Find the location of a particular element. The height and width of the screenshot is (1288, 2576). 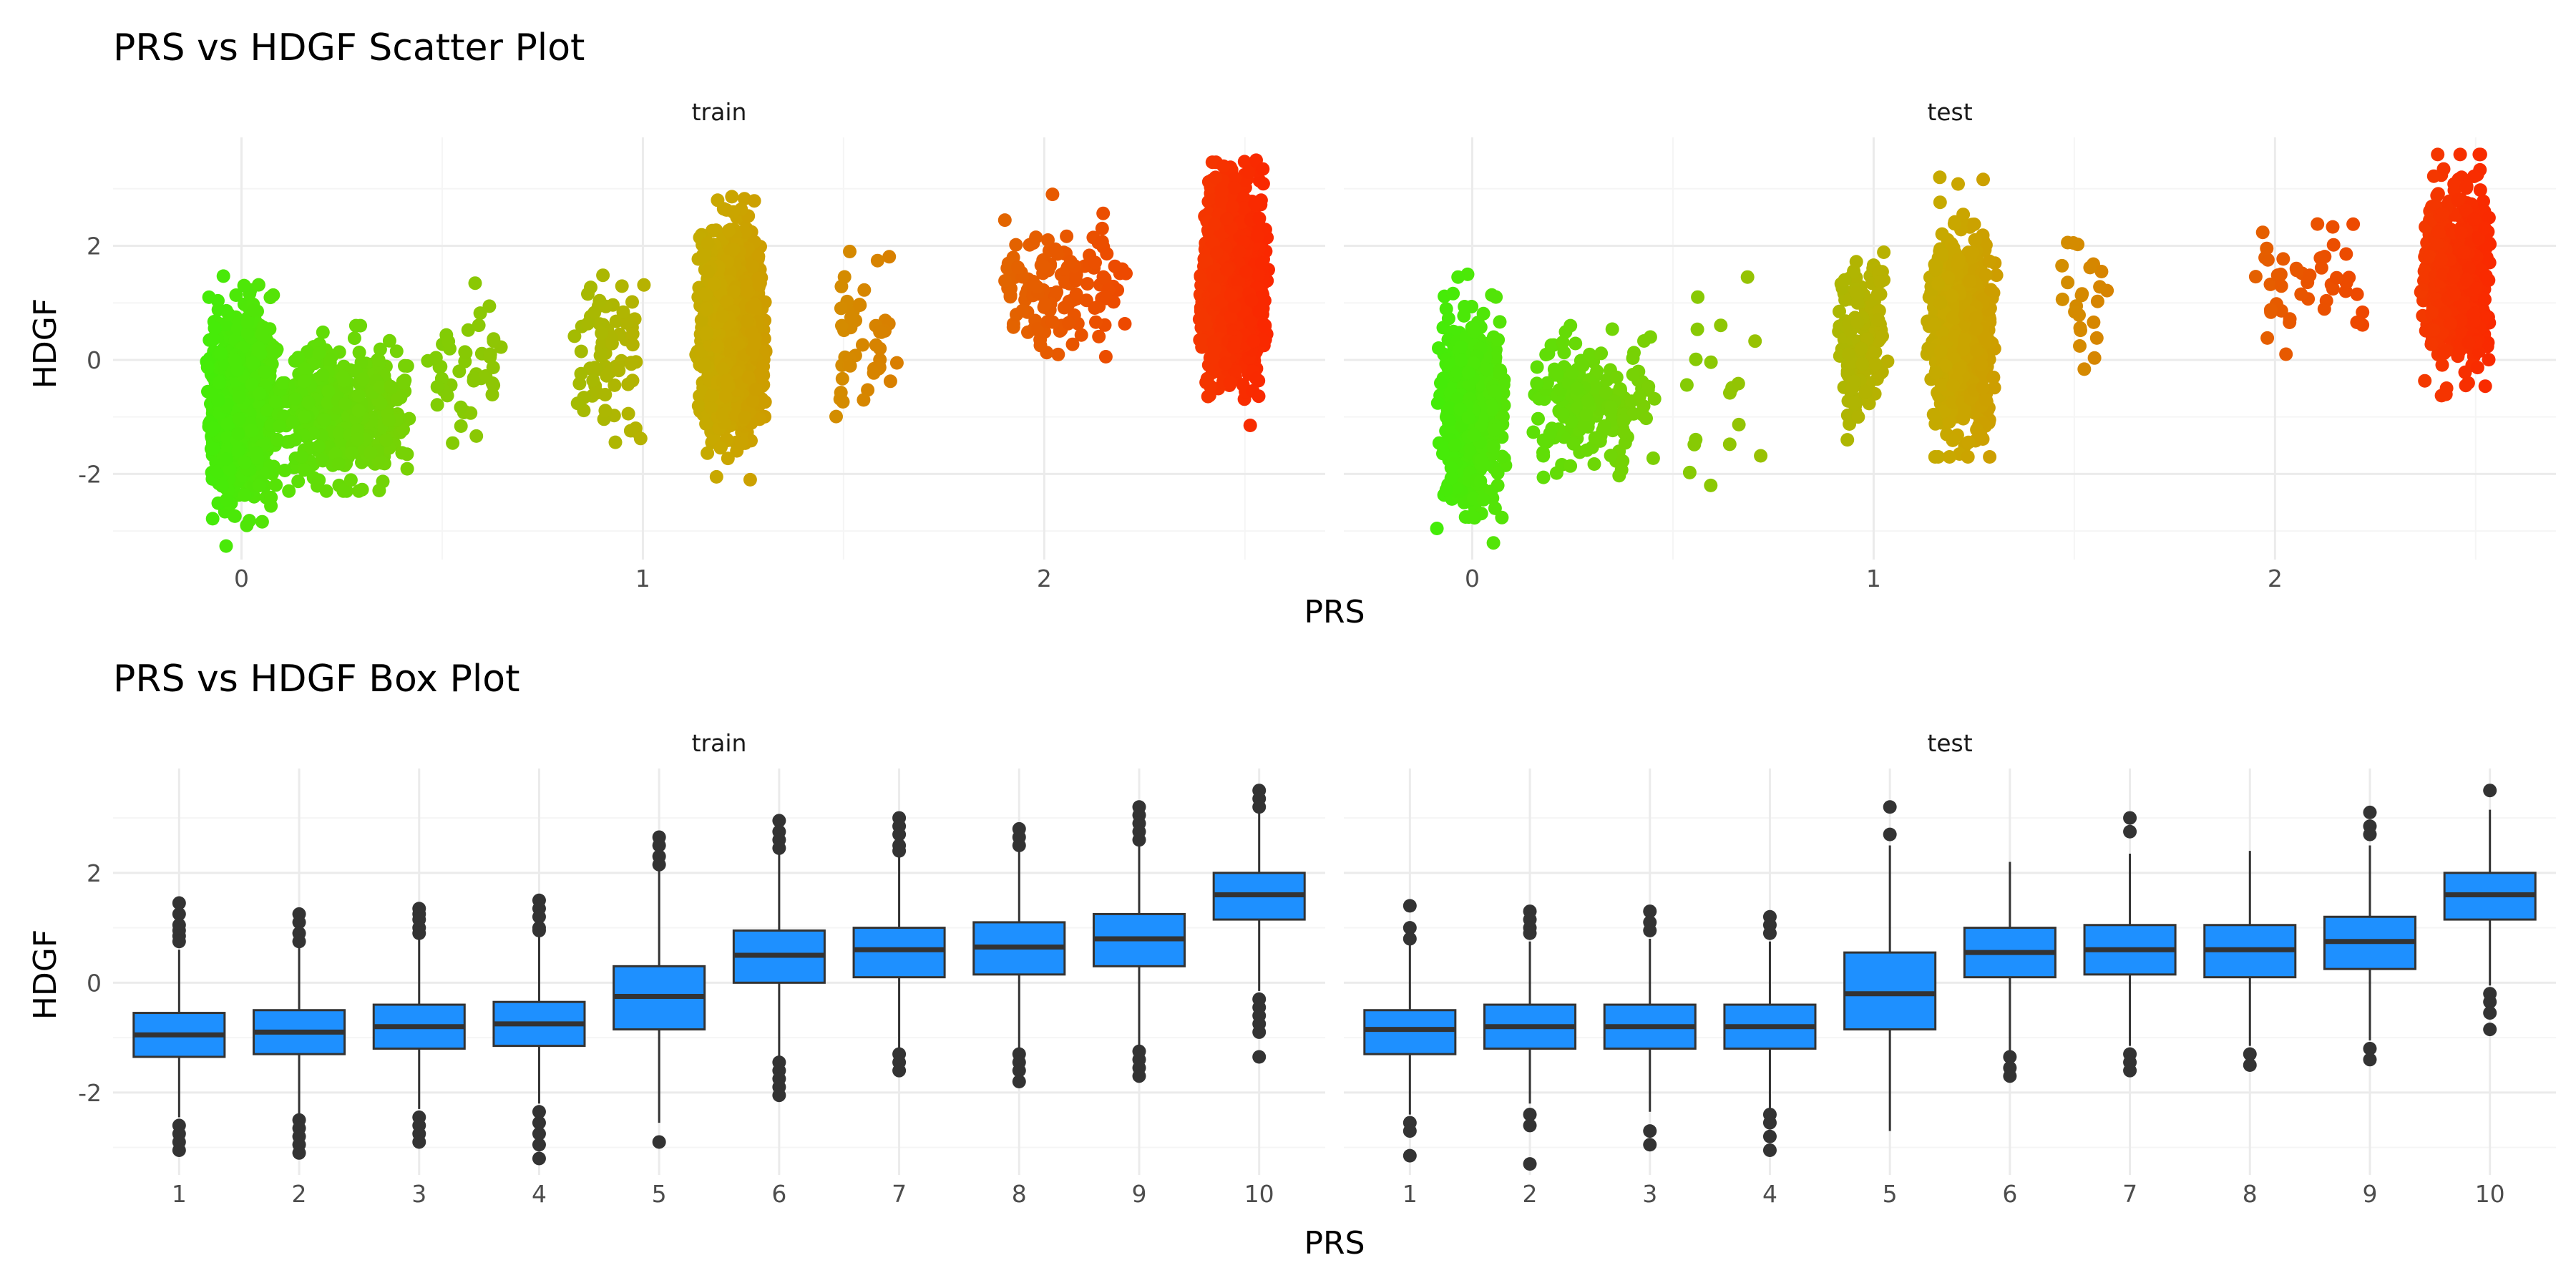

scatter-strip-train: train is located at coordinates (719, 112).